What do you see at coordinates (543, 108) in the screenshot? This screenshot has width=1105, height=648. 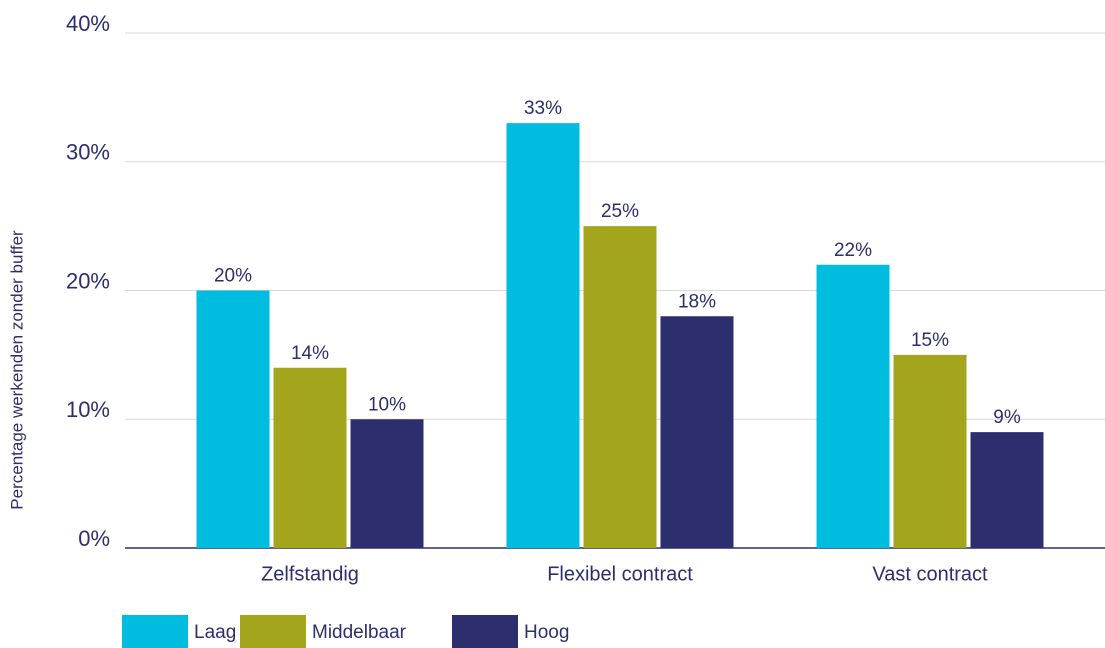 I see `value-label: 33%` at bounding box center [543, 108].